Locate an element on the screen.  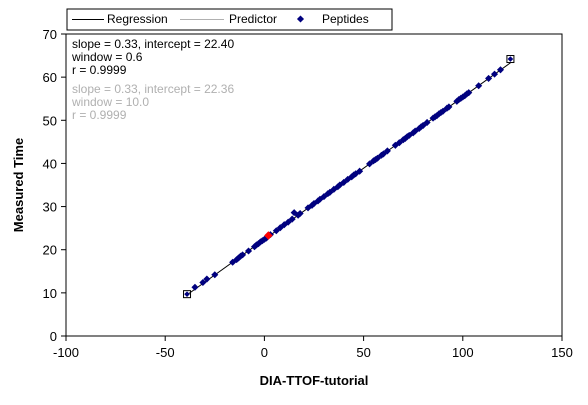
predictor-stat-line: r = 0.9999 is located at coordinates (99, 115).